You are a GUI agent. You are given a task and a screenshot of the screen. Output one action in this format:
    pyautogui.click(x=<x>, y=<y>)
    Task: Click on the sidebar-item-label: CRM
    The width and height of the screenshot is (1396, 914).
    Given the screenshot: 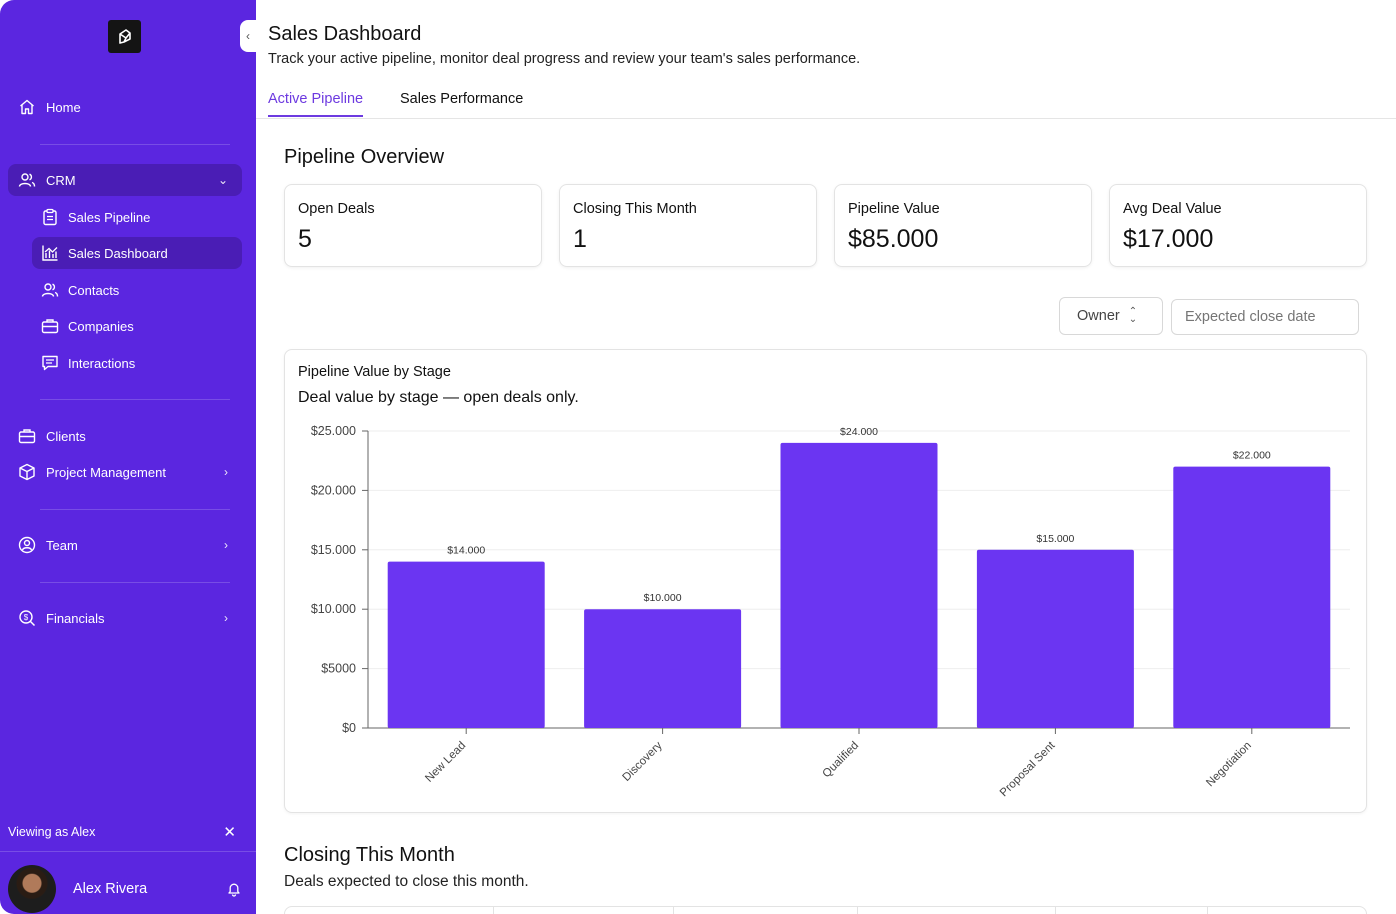 What is the action you would take?
    pyautogui.click(x=61, y=180)
    